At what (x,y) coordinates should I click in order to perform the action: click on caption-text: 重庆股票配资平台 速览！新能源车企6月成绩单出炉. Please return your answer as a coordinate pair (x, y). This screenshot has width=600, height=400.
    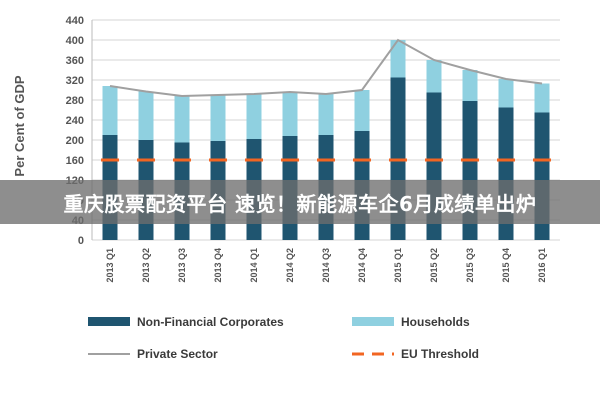
    Looking at the image, I should click on (300, 203).